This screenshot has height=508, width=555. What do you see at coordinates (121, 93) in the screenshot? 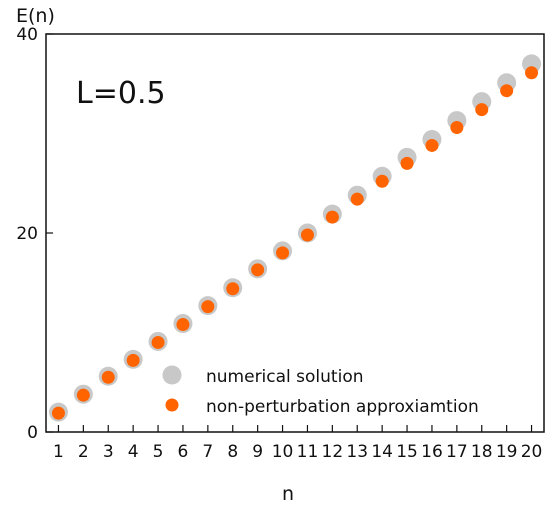
I see `annotation-label: L=0.5` at bounding box center [121, 93].